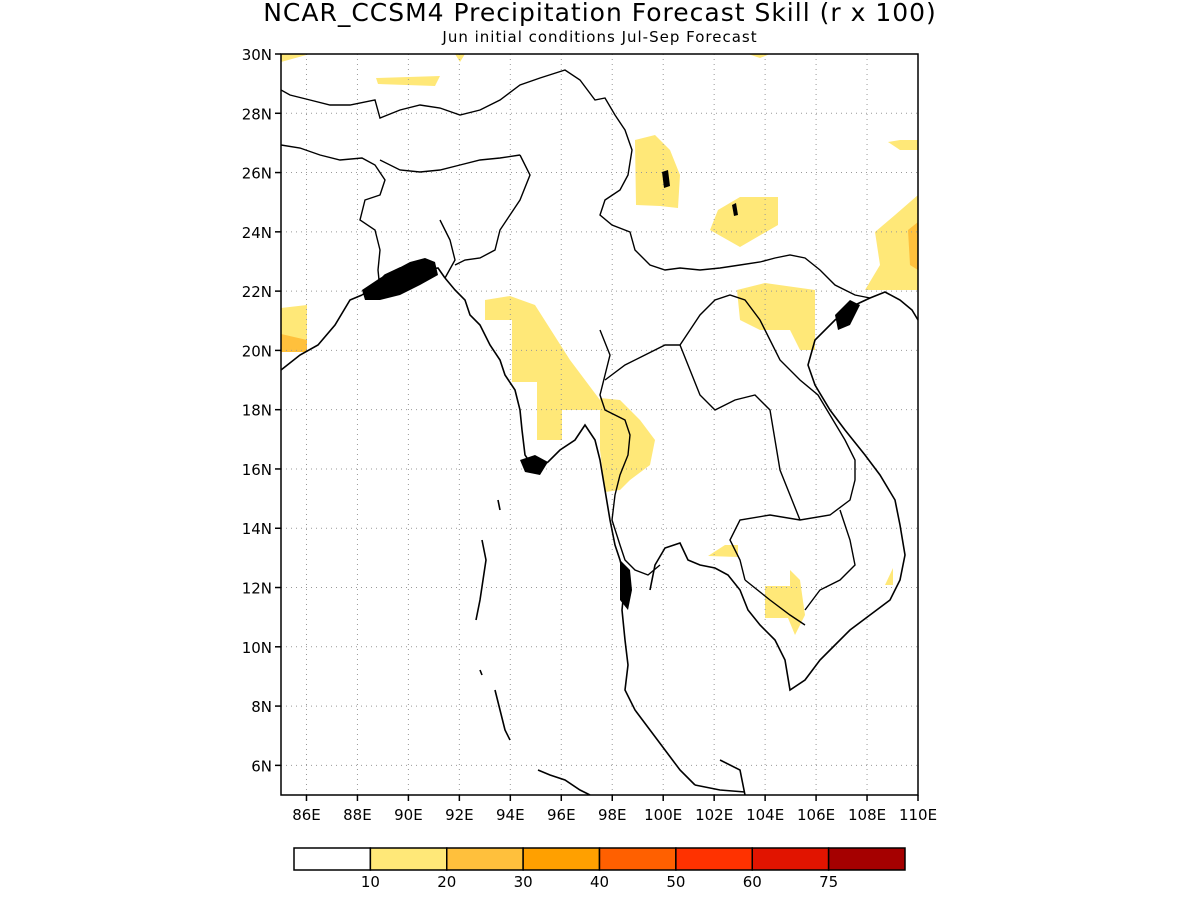 This screenshot has height=900, width=1200. Describe the element at coordinates (459, 815) in the screenshot. I see `lon-tick-label: 92E` at that location.